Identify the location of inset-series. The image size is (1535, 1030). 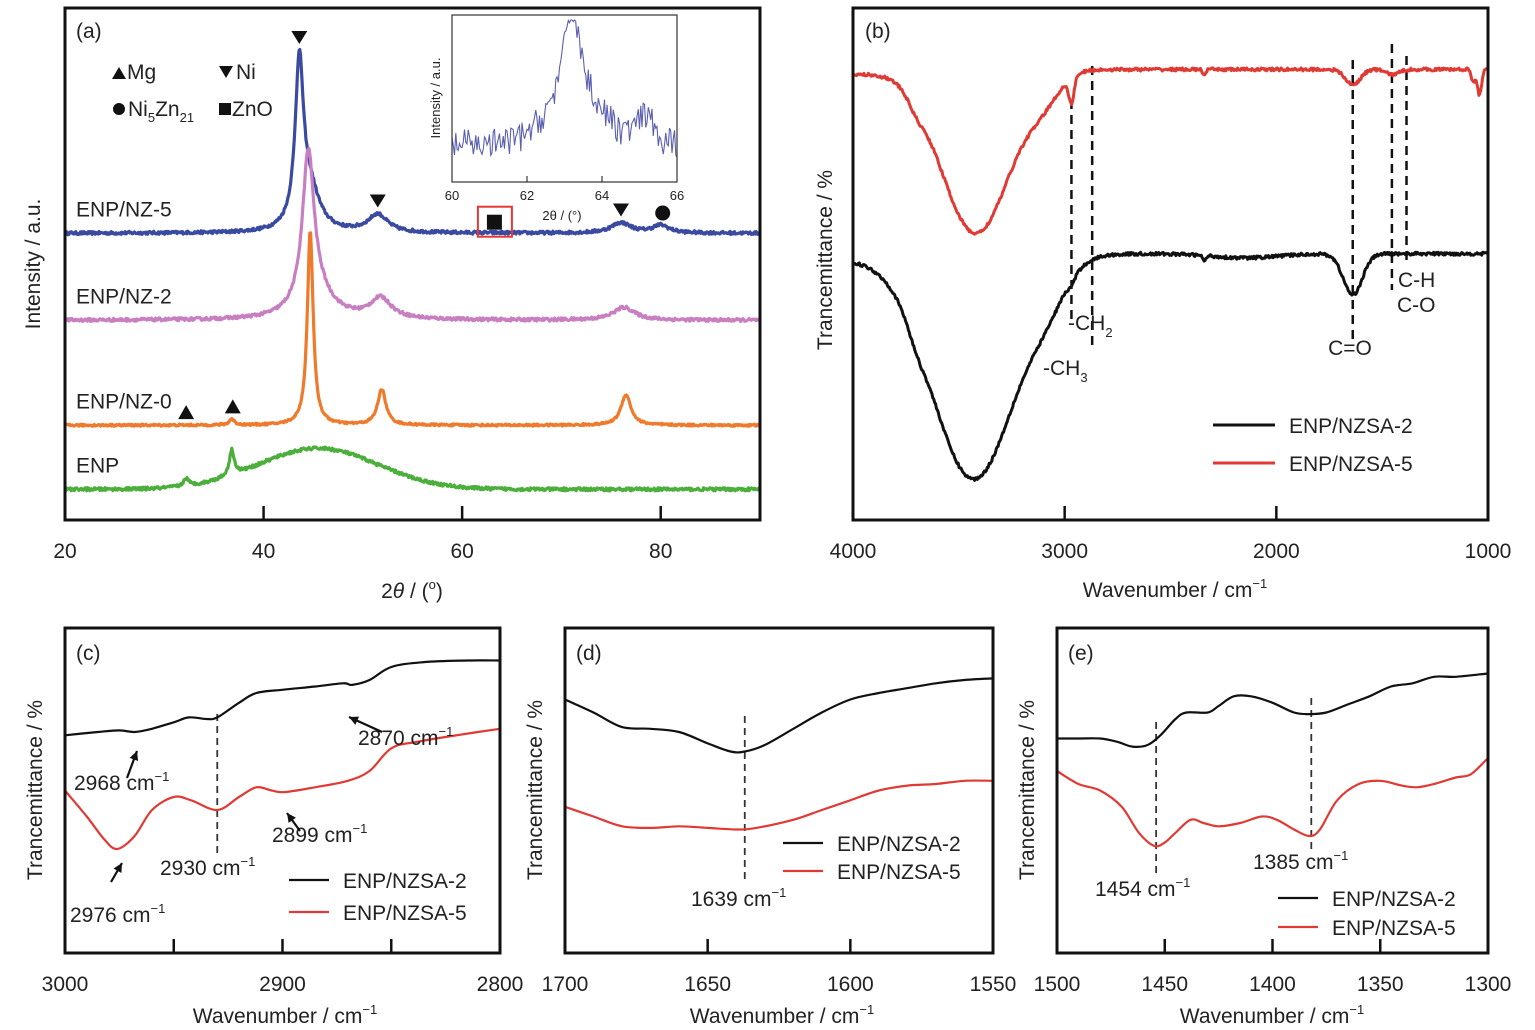
(564, 88).